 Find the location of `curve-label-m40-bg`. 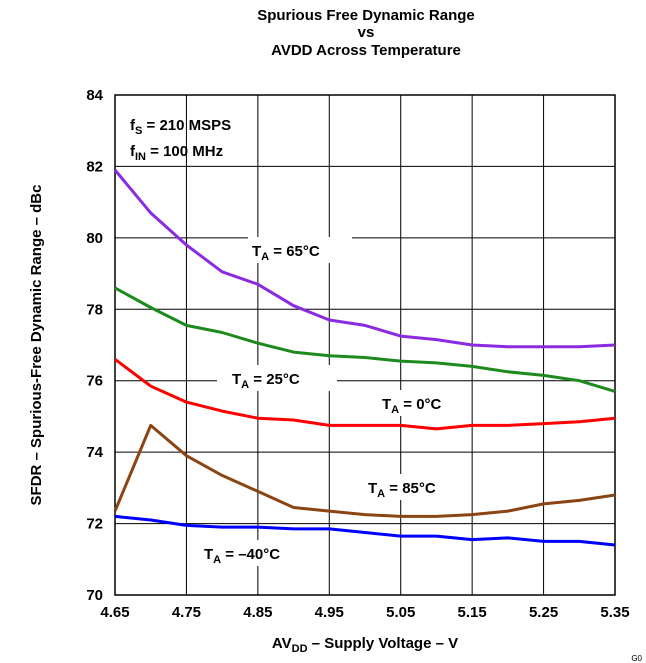

curve-label-m40-bg is located at coordinates (258, 553).